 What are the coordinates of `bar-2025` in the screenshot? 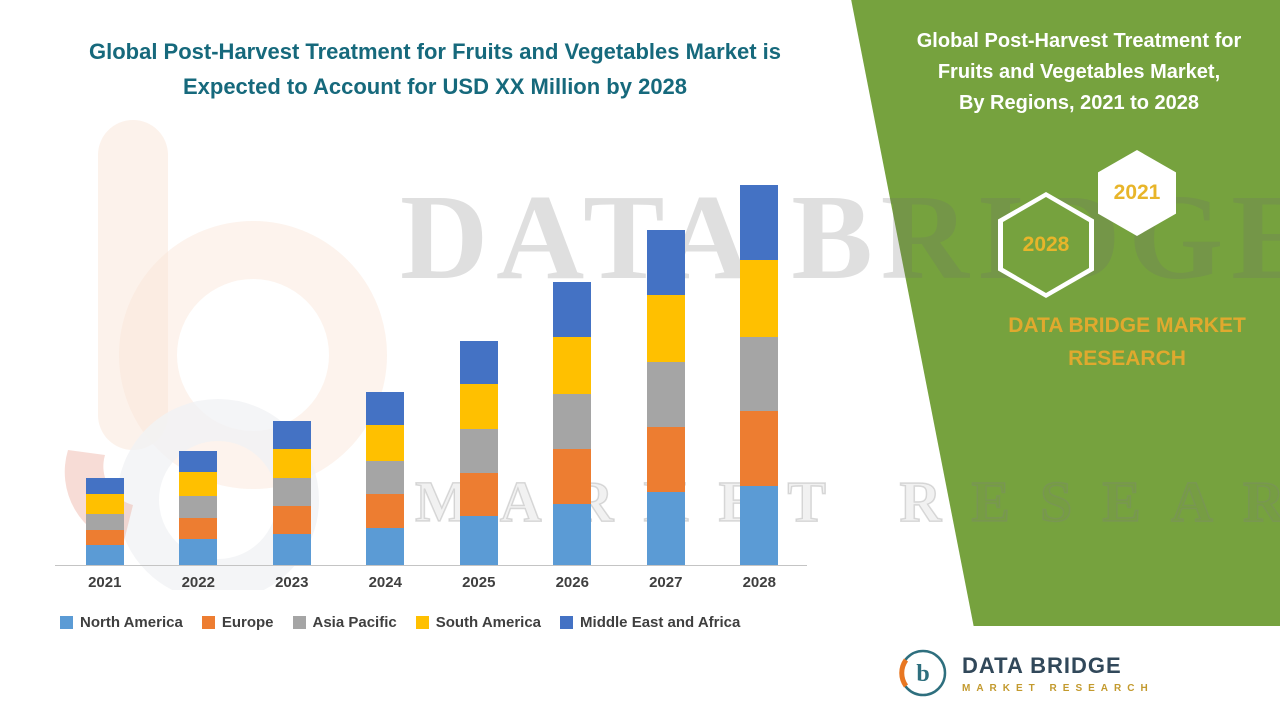 It's located at (478, 452).